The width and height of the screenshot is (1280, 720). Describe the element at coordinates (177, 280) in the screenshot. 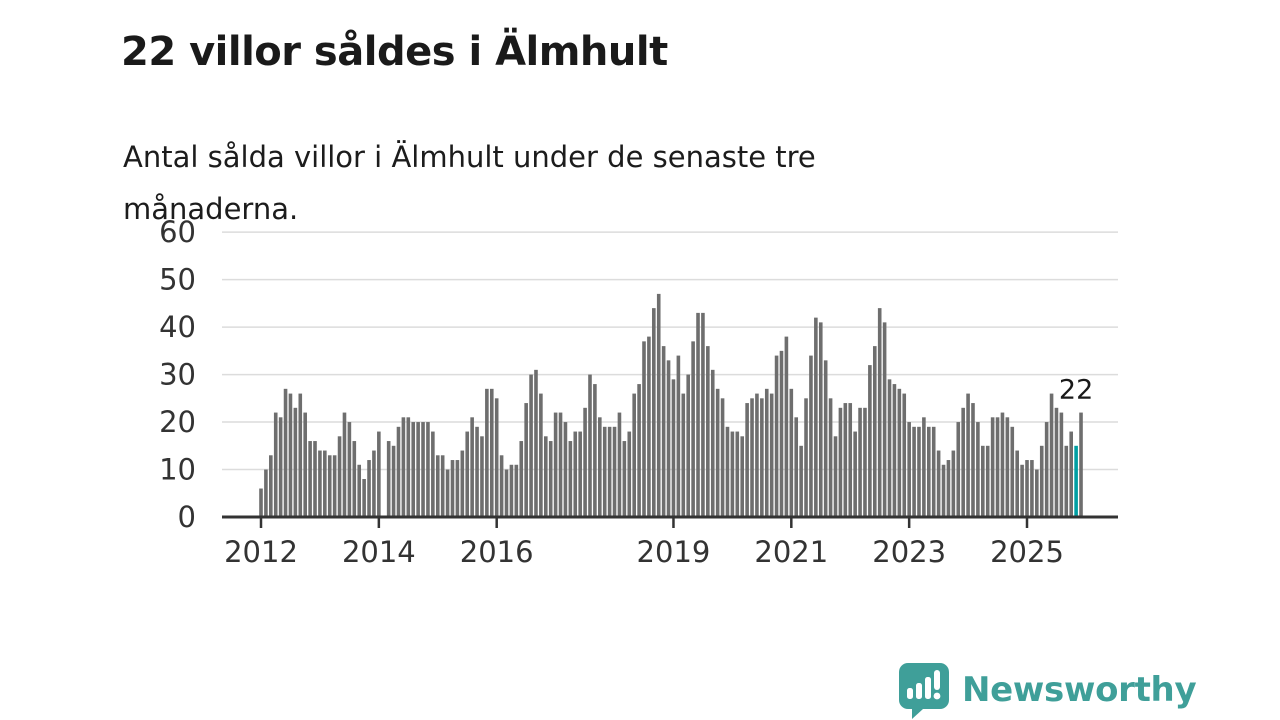

I see `y-axis-label: 50` at that location.